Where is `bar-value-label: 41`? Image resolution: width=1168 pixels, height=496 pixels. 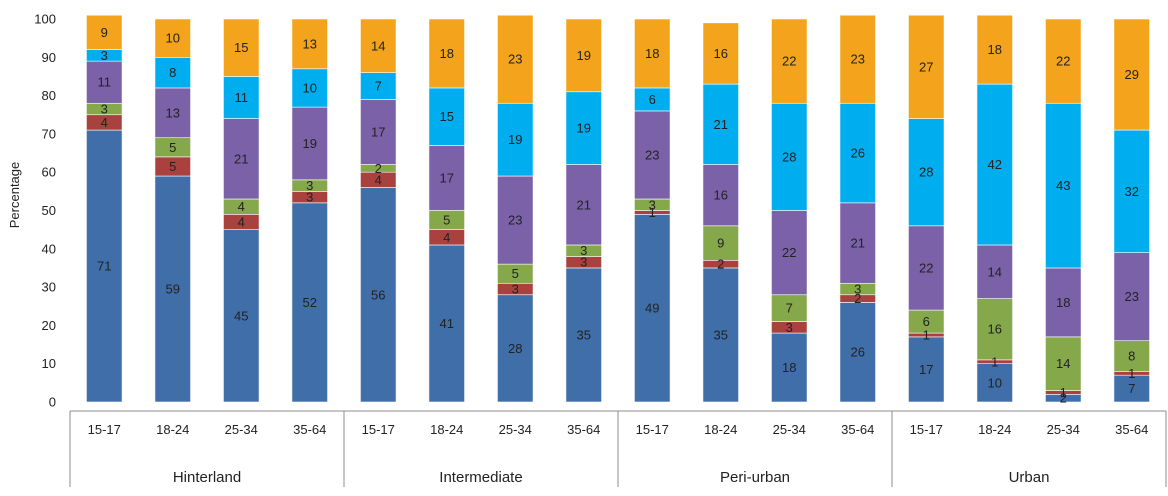
bar-value-label: 41 is located at coordinates (447, 323).